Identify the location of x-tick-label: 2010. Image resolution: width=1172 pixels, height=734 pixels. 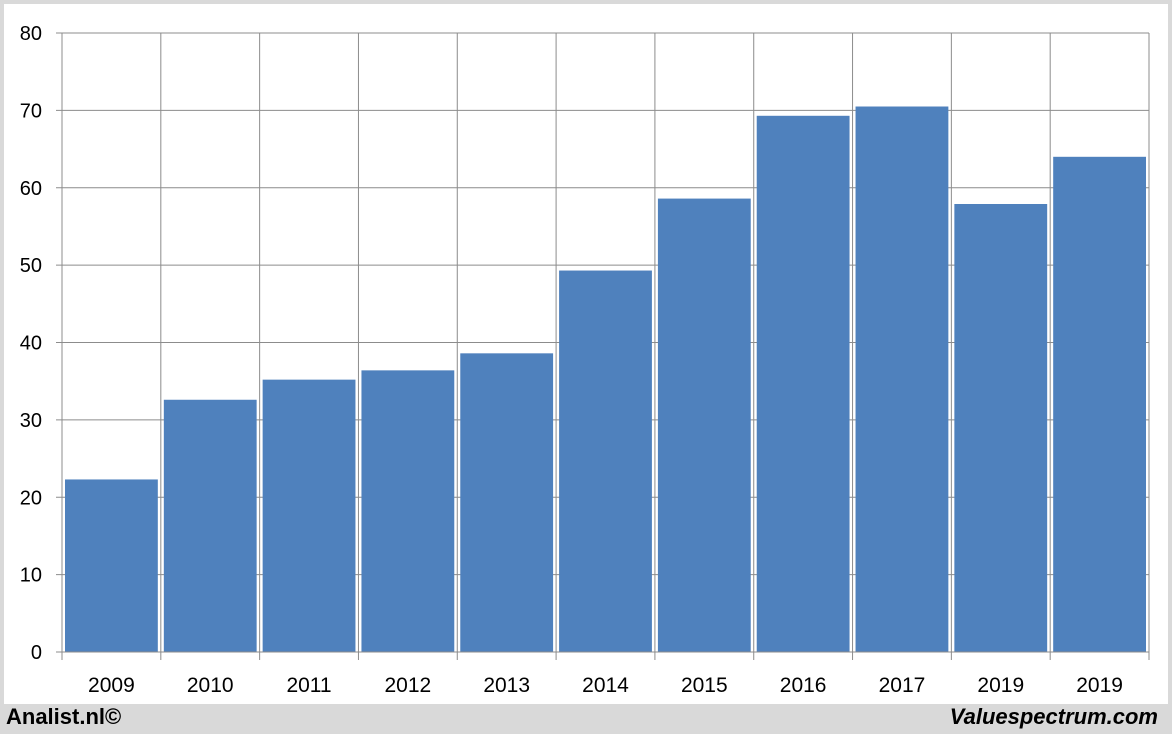
(210, 685).